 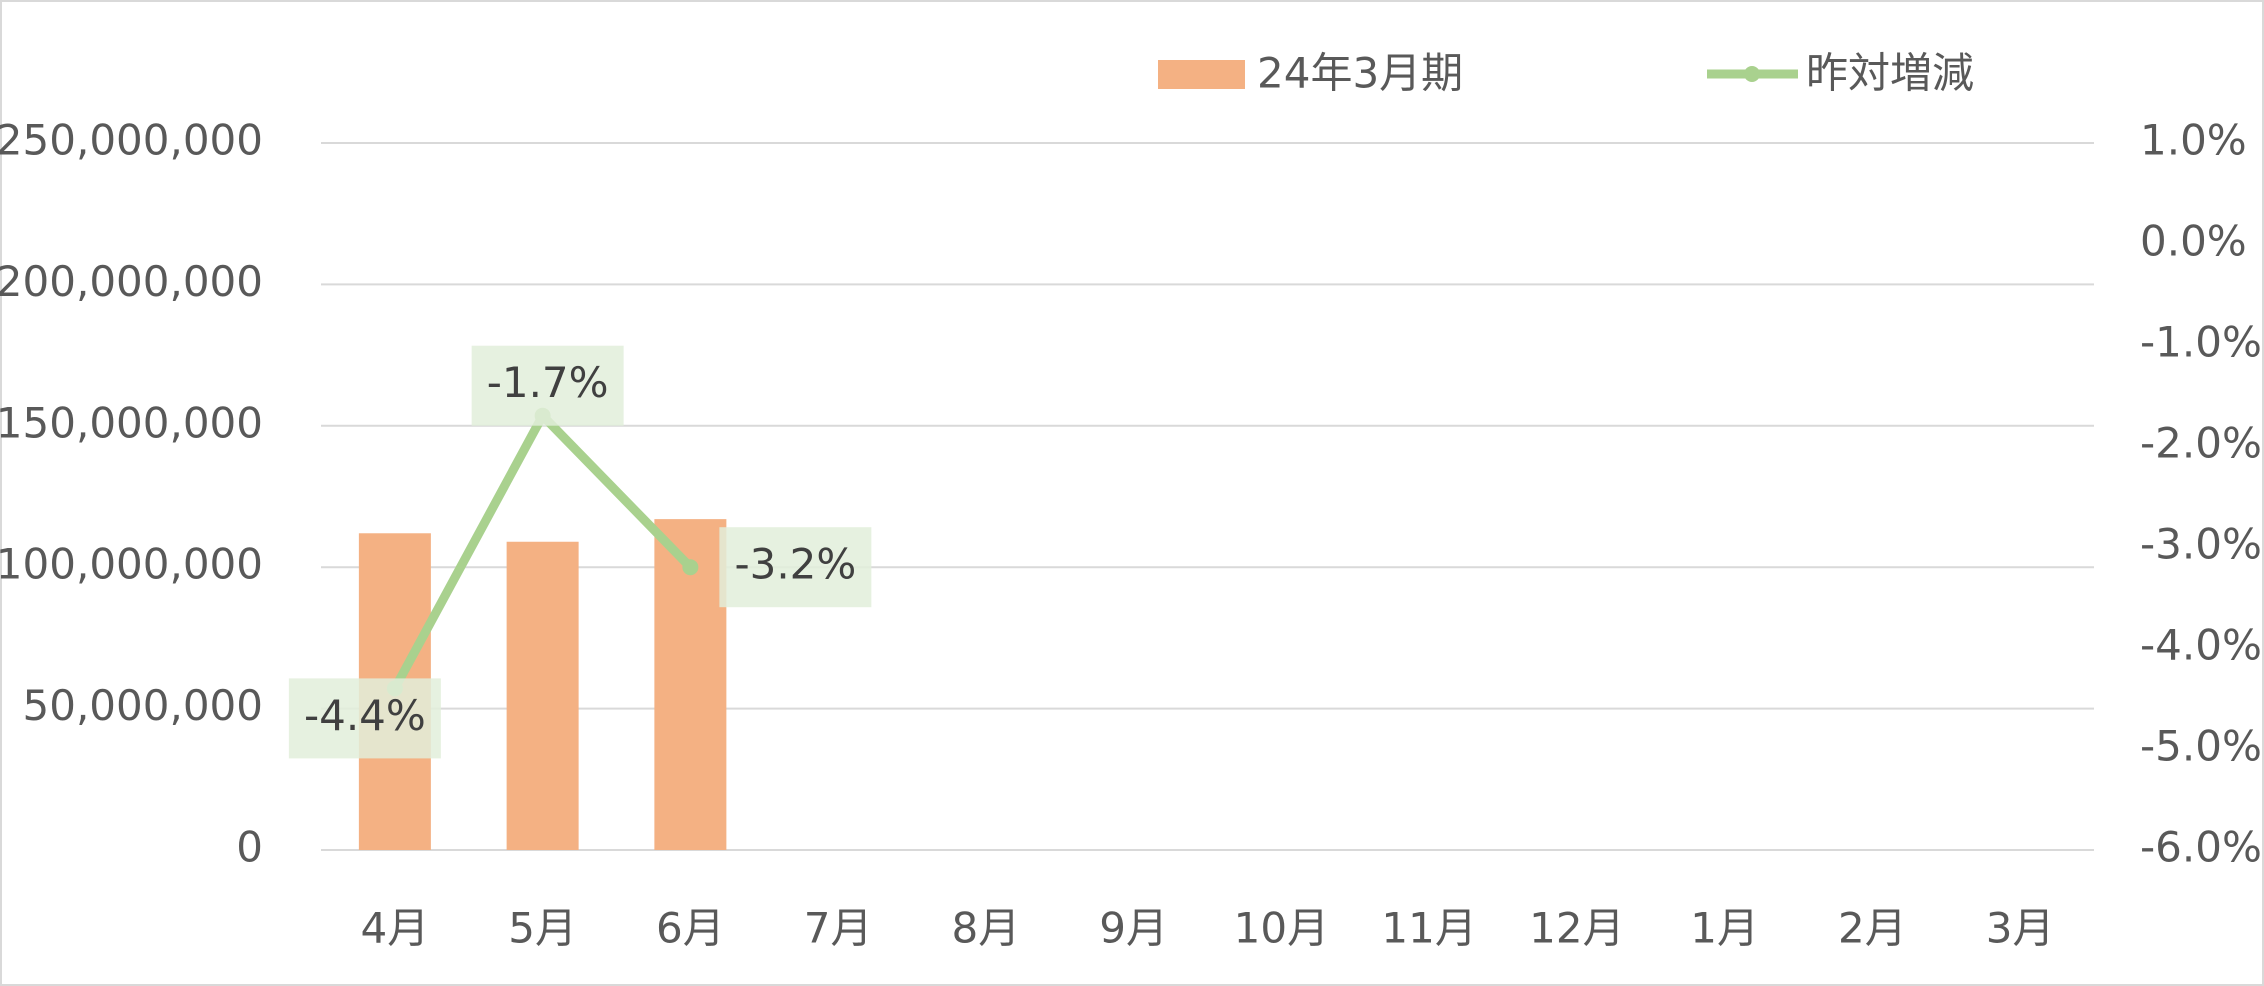 I want to click on x-tick-label: 9月, so click(x=1133, y=928).